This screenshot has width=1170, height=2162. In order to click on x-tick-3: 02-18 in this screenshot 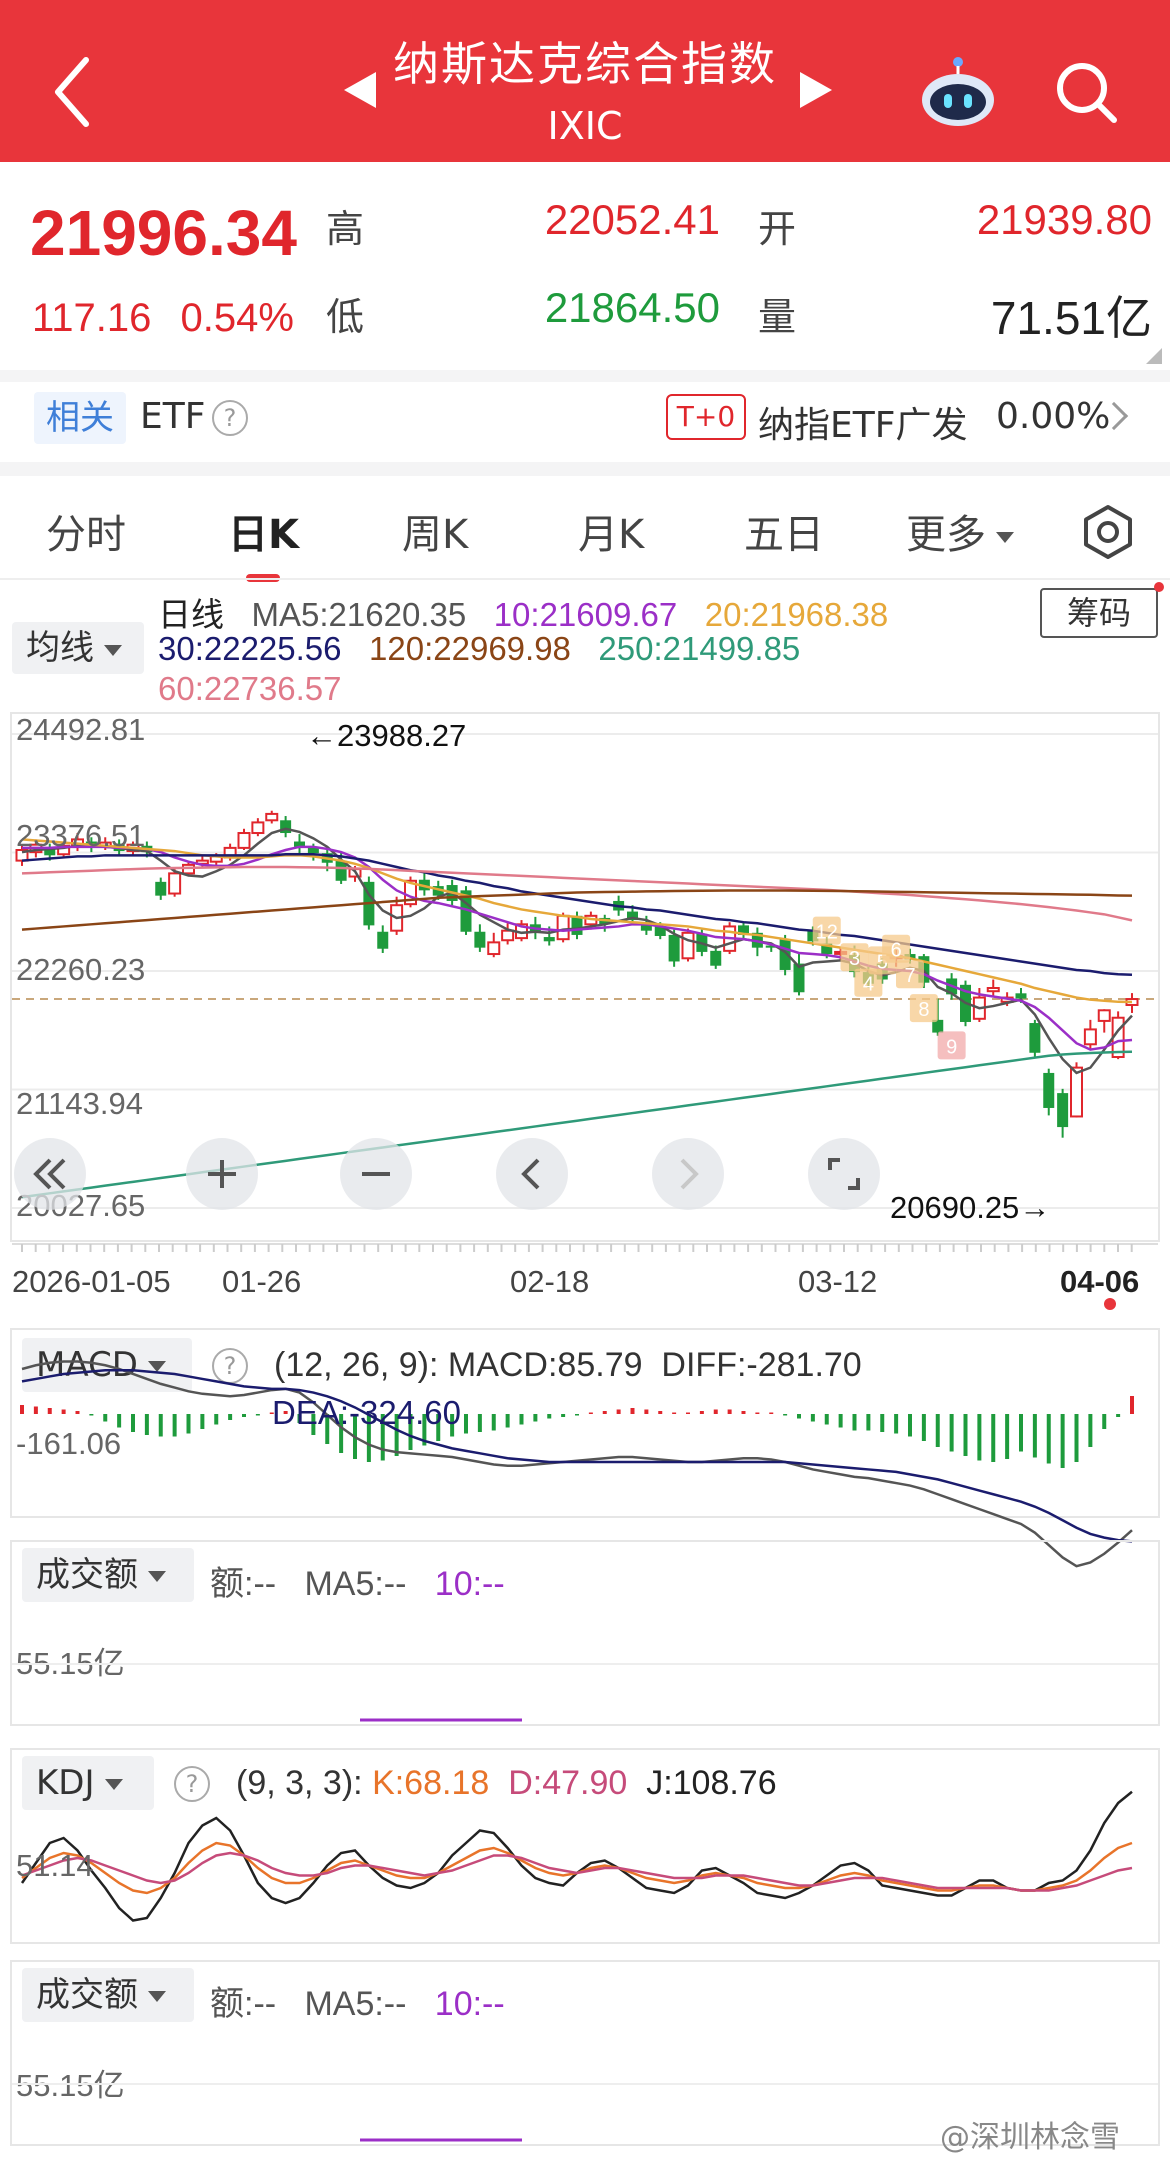, I will do `click(550, 1281)`.